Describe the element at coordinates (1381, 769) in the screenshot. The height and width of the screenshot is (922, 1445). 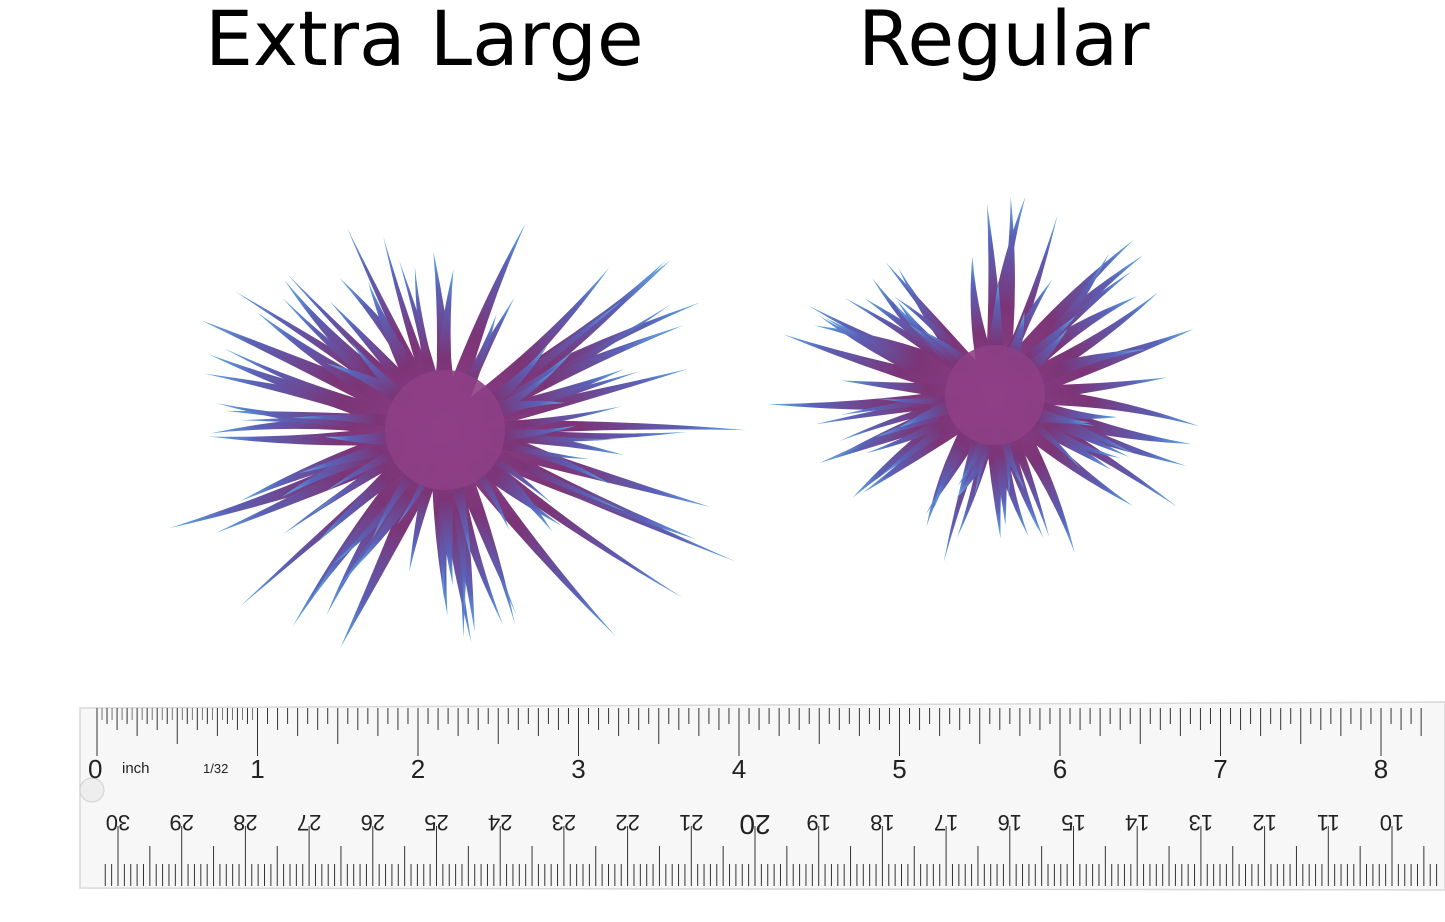
I see `inch-label: 8` at that location.